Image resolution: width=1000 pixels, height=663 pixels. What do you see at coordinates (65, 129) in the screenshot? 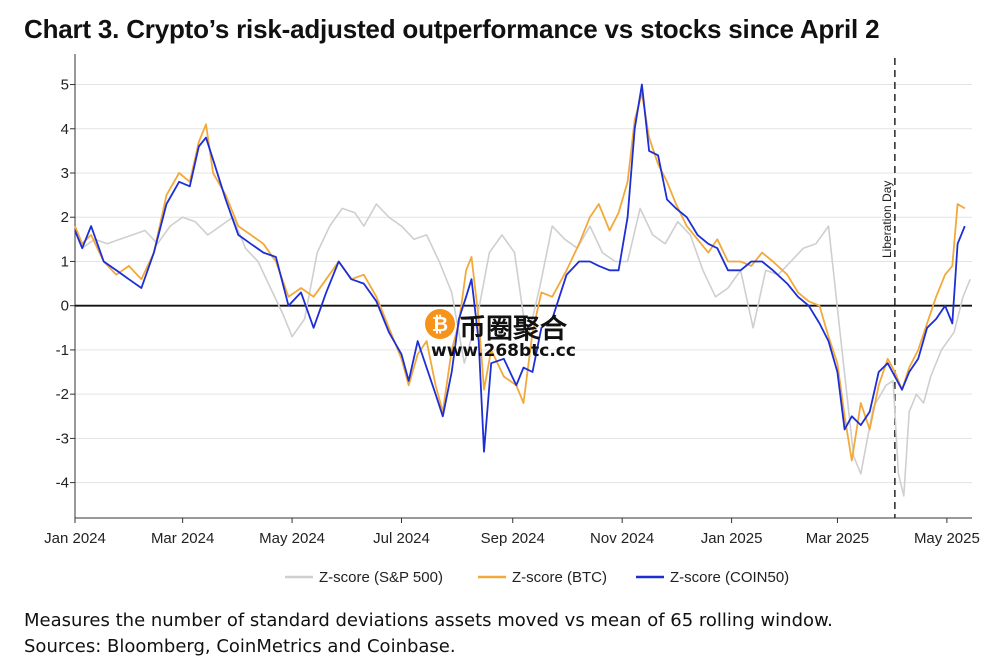
I see `y-tick-label: 4` at bounding box center [65, 129].